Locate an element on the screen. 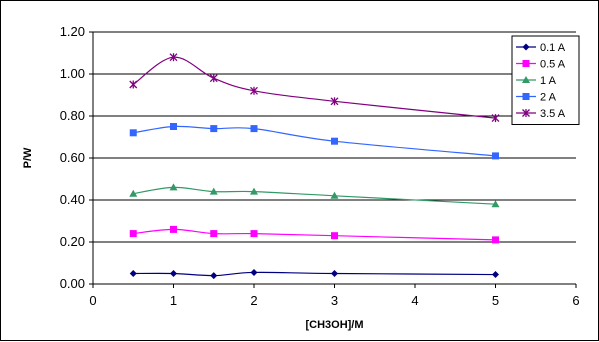 This screenshot has width=599, height=342. x-tick-label: 5 is located at coordinates (495, 300).